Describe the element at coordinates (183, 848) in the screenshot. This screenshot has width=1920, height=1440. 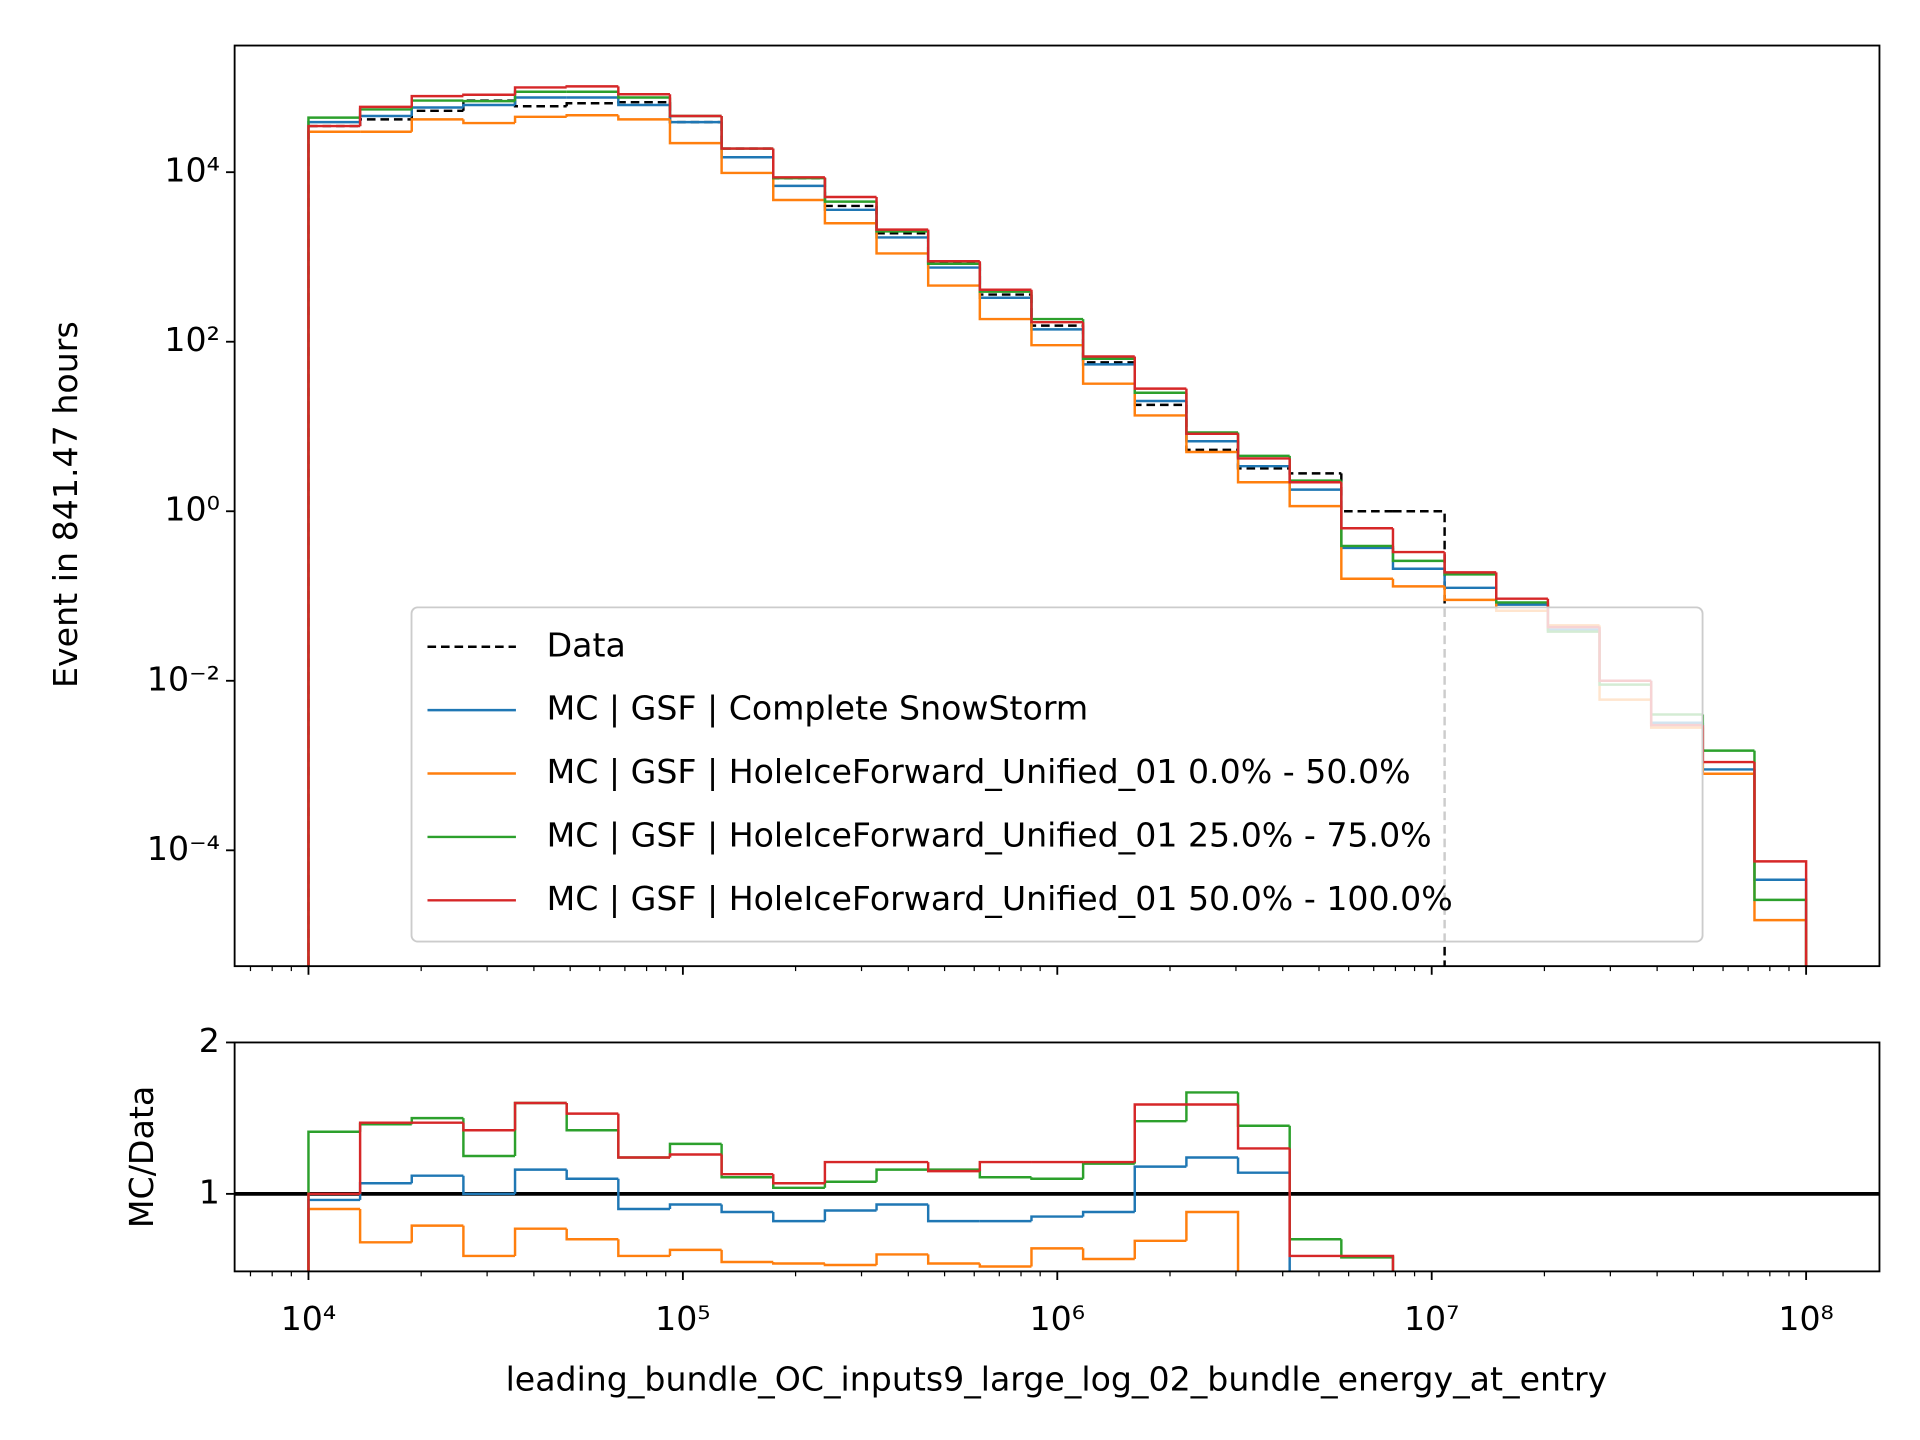
I see `y-tick-label: 10⁻⁴` at that location.